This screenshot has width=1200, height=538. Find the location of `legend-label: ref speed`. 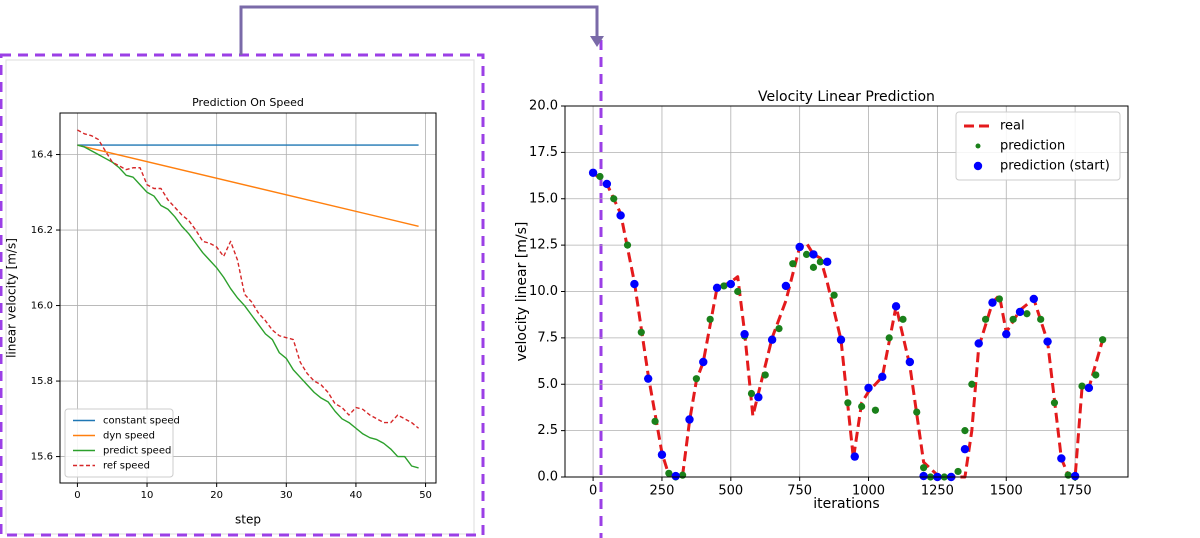

legend-label: ref speed is located at coordinates (126, 466).